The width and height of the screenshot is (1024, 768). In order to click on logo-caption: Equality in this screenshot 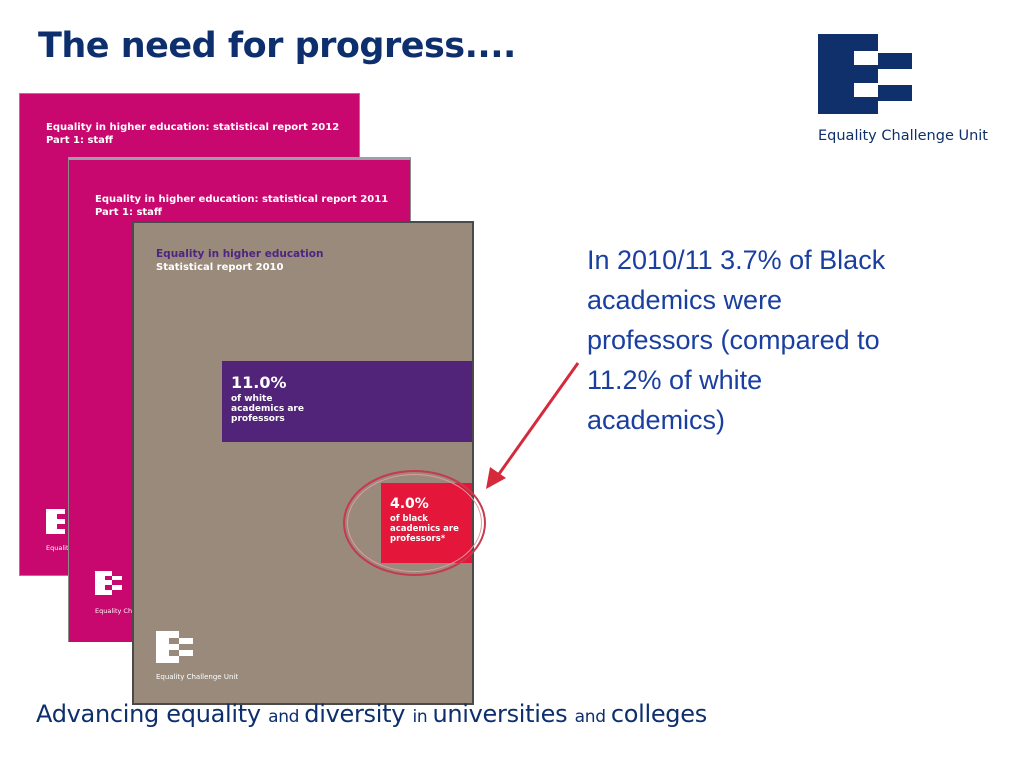, I will do `click(59, 548)`.